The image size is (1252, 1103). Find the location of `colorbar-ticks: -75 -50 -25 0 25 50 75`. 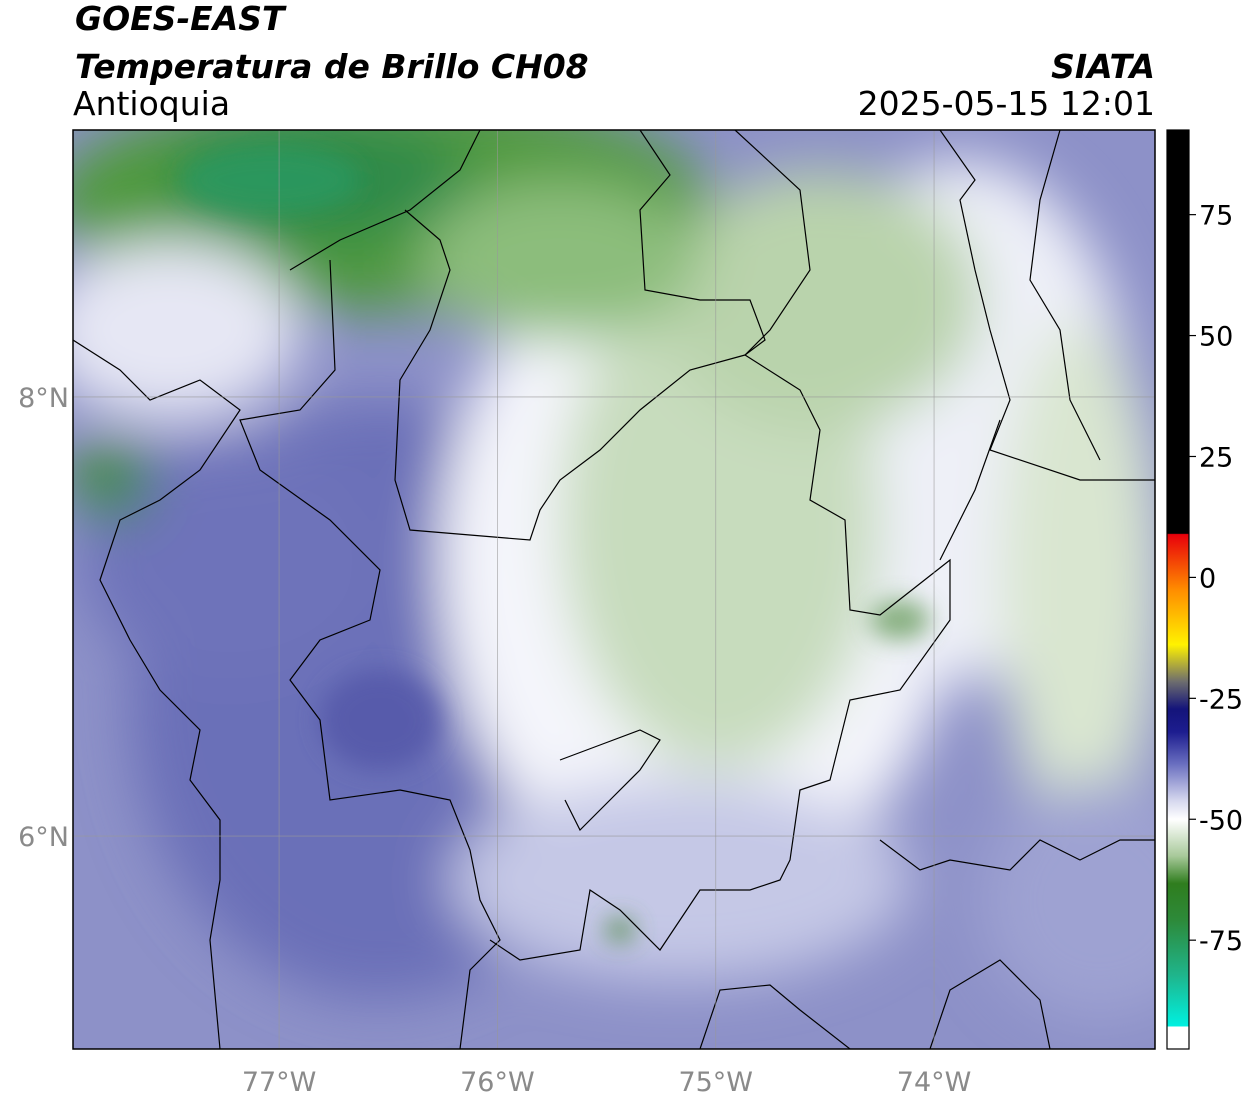

colorbar-ticks: -75 -50 -25 0 25 50 75 is located at coordinates (1216, 579).